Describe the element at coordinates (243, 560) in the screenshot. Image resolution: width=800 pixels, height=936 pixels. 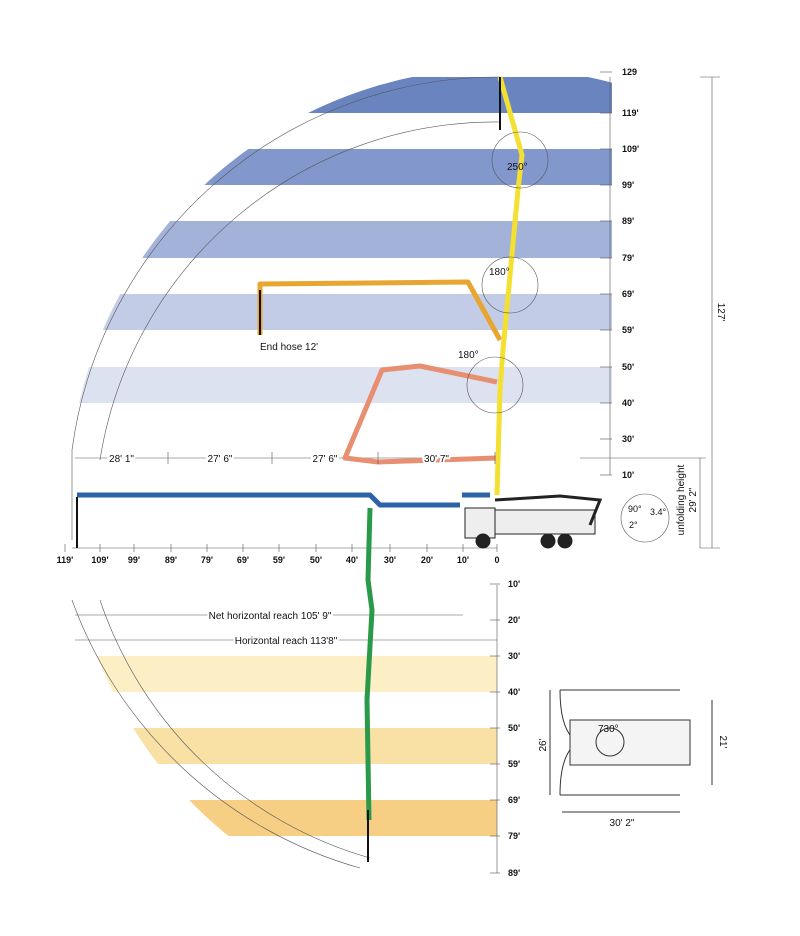
I see `axis-label: 69'` at that location.